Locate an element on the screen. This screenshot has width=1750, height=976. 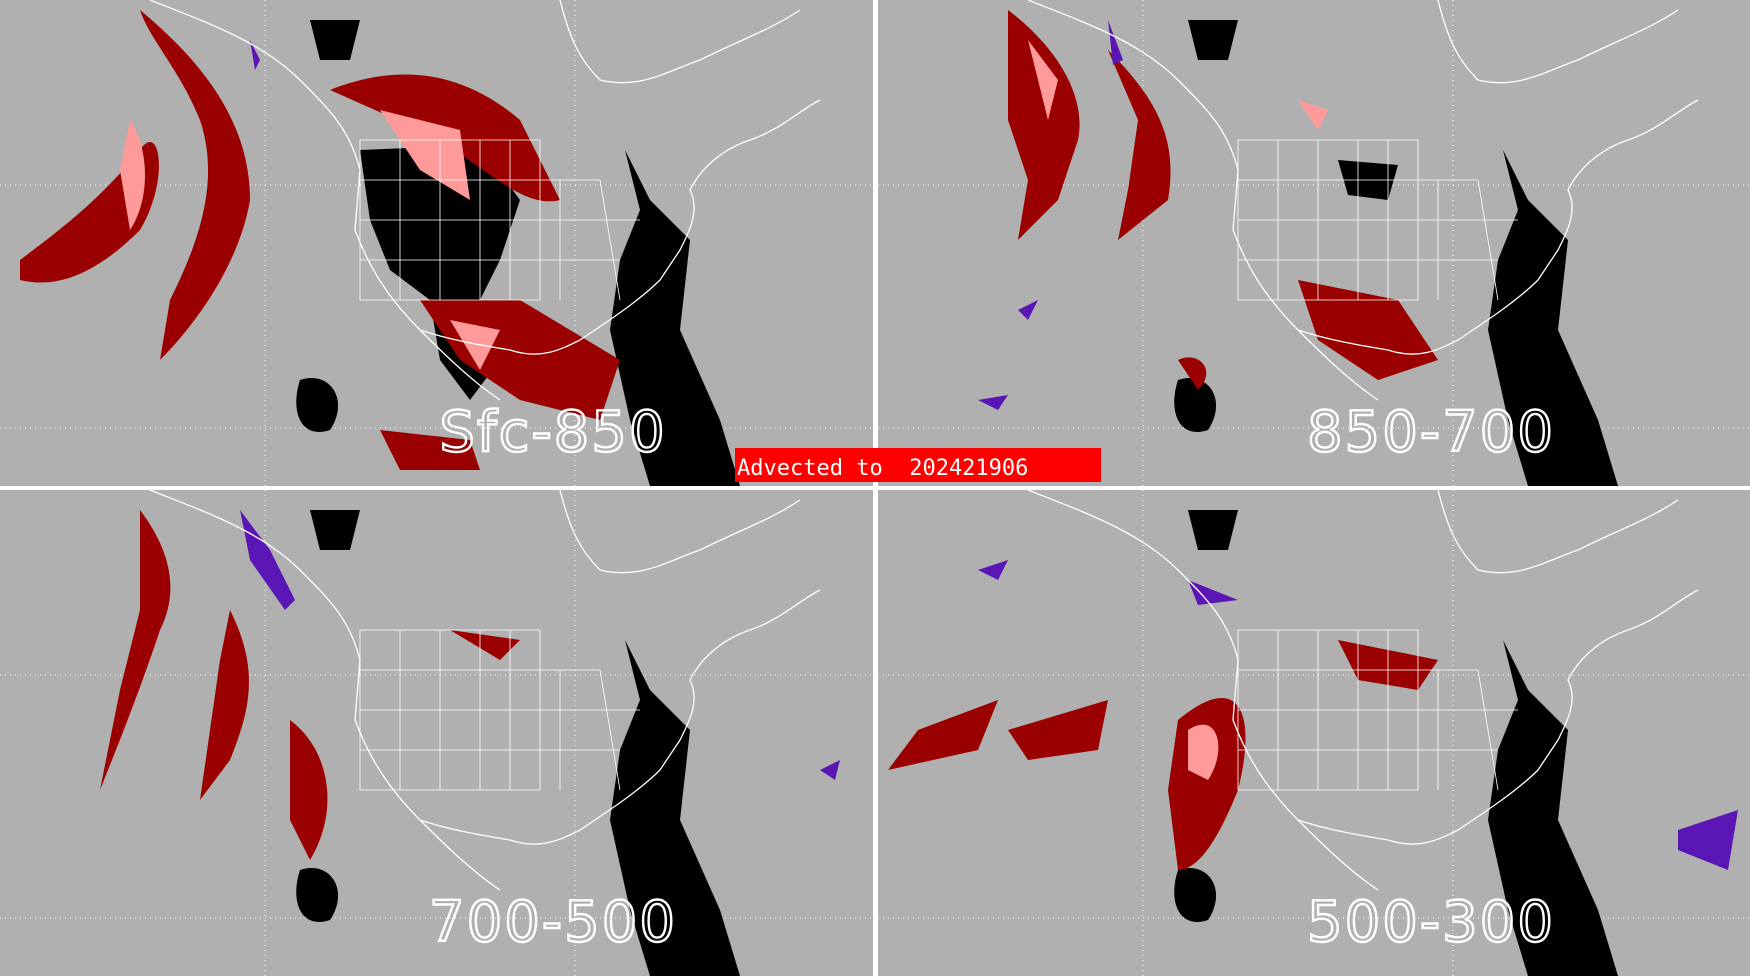
banner-text: Advected to 202421906 is located at coordinates (882, 469).